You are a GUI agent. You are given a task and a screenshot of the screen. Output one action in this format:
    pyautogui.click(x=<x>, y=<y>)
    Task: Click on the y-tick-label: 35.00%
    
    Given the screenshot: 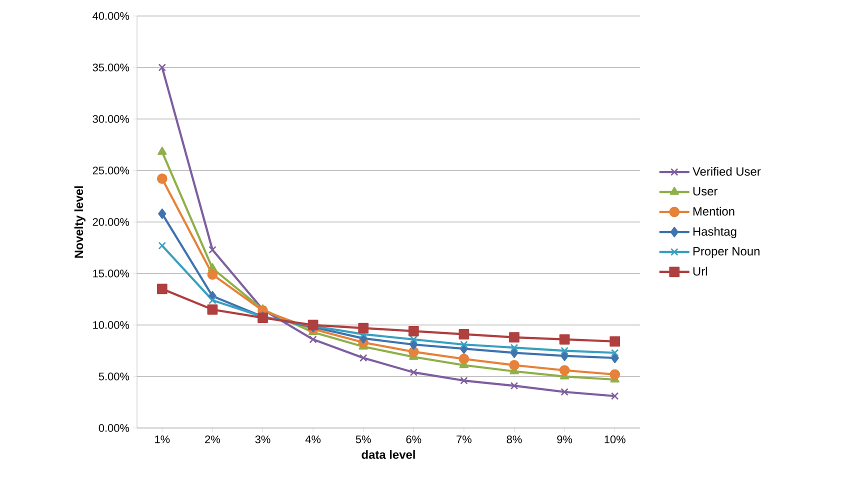 What is the action you would take?
    pyautogui.click(x=111, y=68)
    